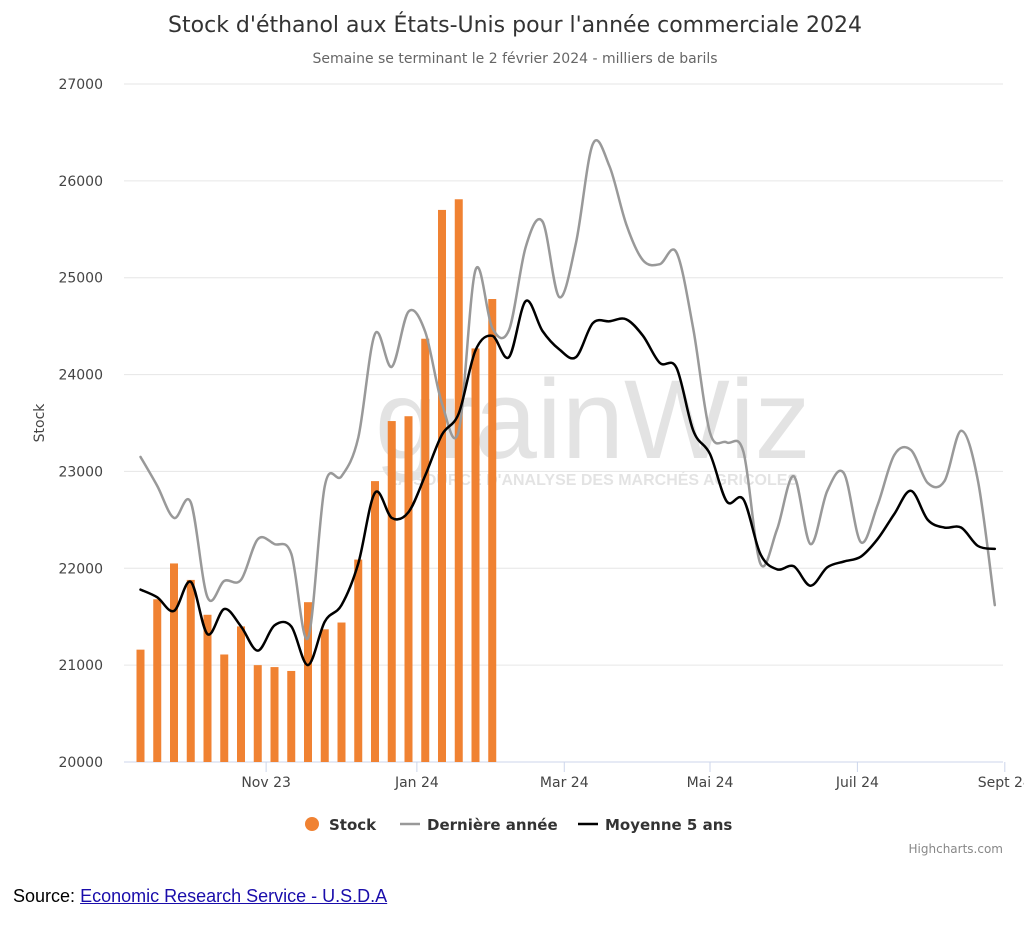 The width and height of the screenshot is (1024, 929). What do you see at coordinates (234, 896) in the screenshot?
I see `source-link: Economic Research Service - U.S.D.A` at bounding box center [234, 896].